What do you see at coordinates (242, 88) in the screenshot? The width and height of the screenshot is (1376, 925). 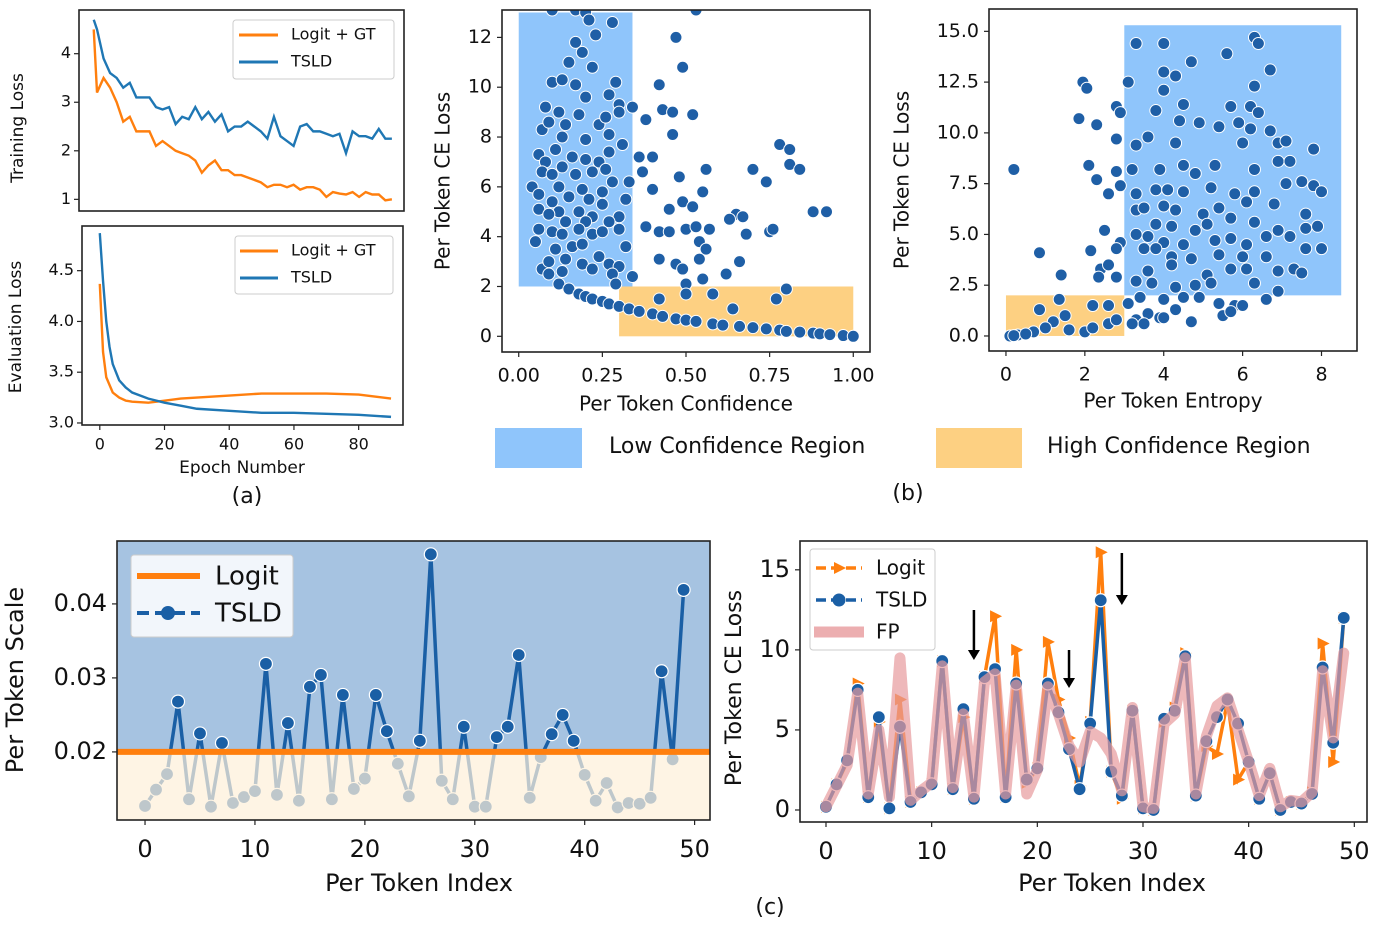 I see `series-line-tsld` at bounding box center [242, 88].